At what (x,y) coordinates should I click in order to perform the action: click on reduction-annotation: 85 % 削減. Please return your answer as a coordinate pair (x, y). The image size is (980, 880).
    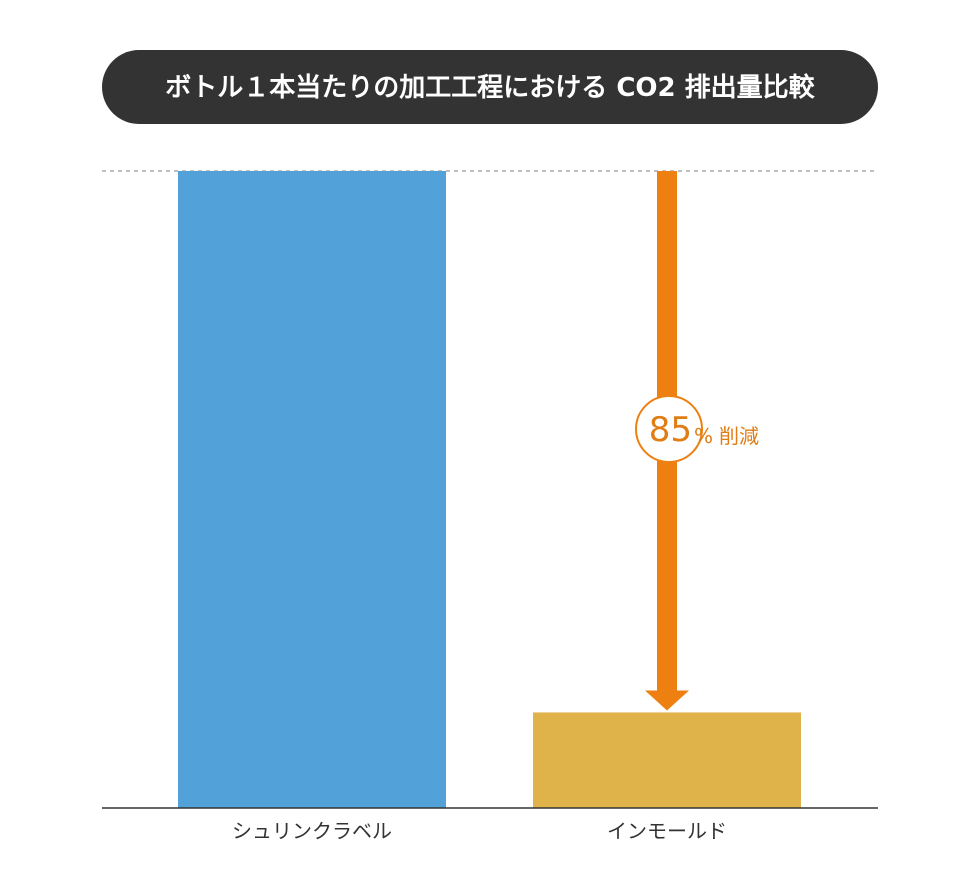
    Looking at the image, I should click on (697, 441).